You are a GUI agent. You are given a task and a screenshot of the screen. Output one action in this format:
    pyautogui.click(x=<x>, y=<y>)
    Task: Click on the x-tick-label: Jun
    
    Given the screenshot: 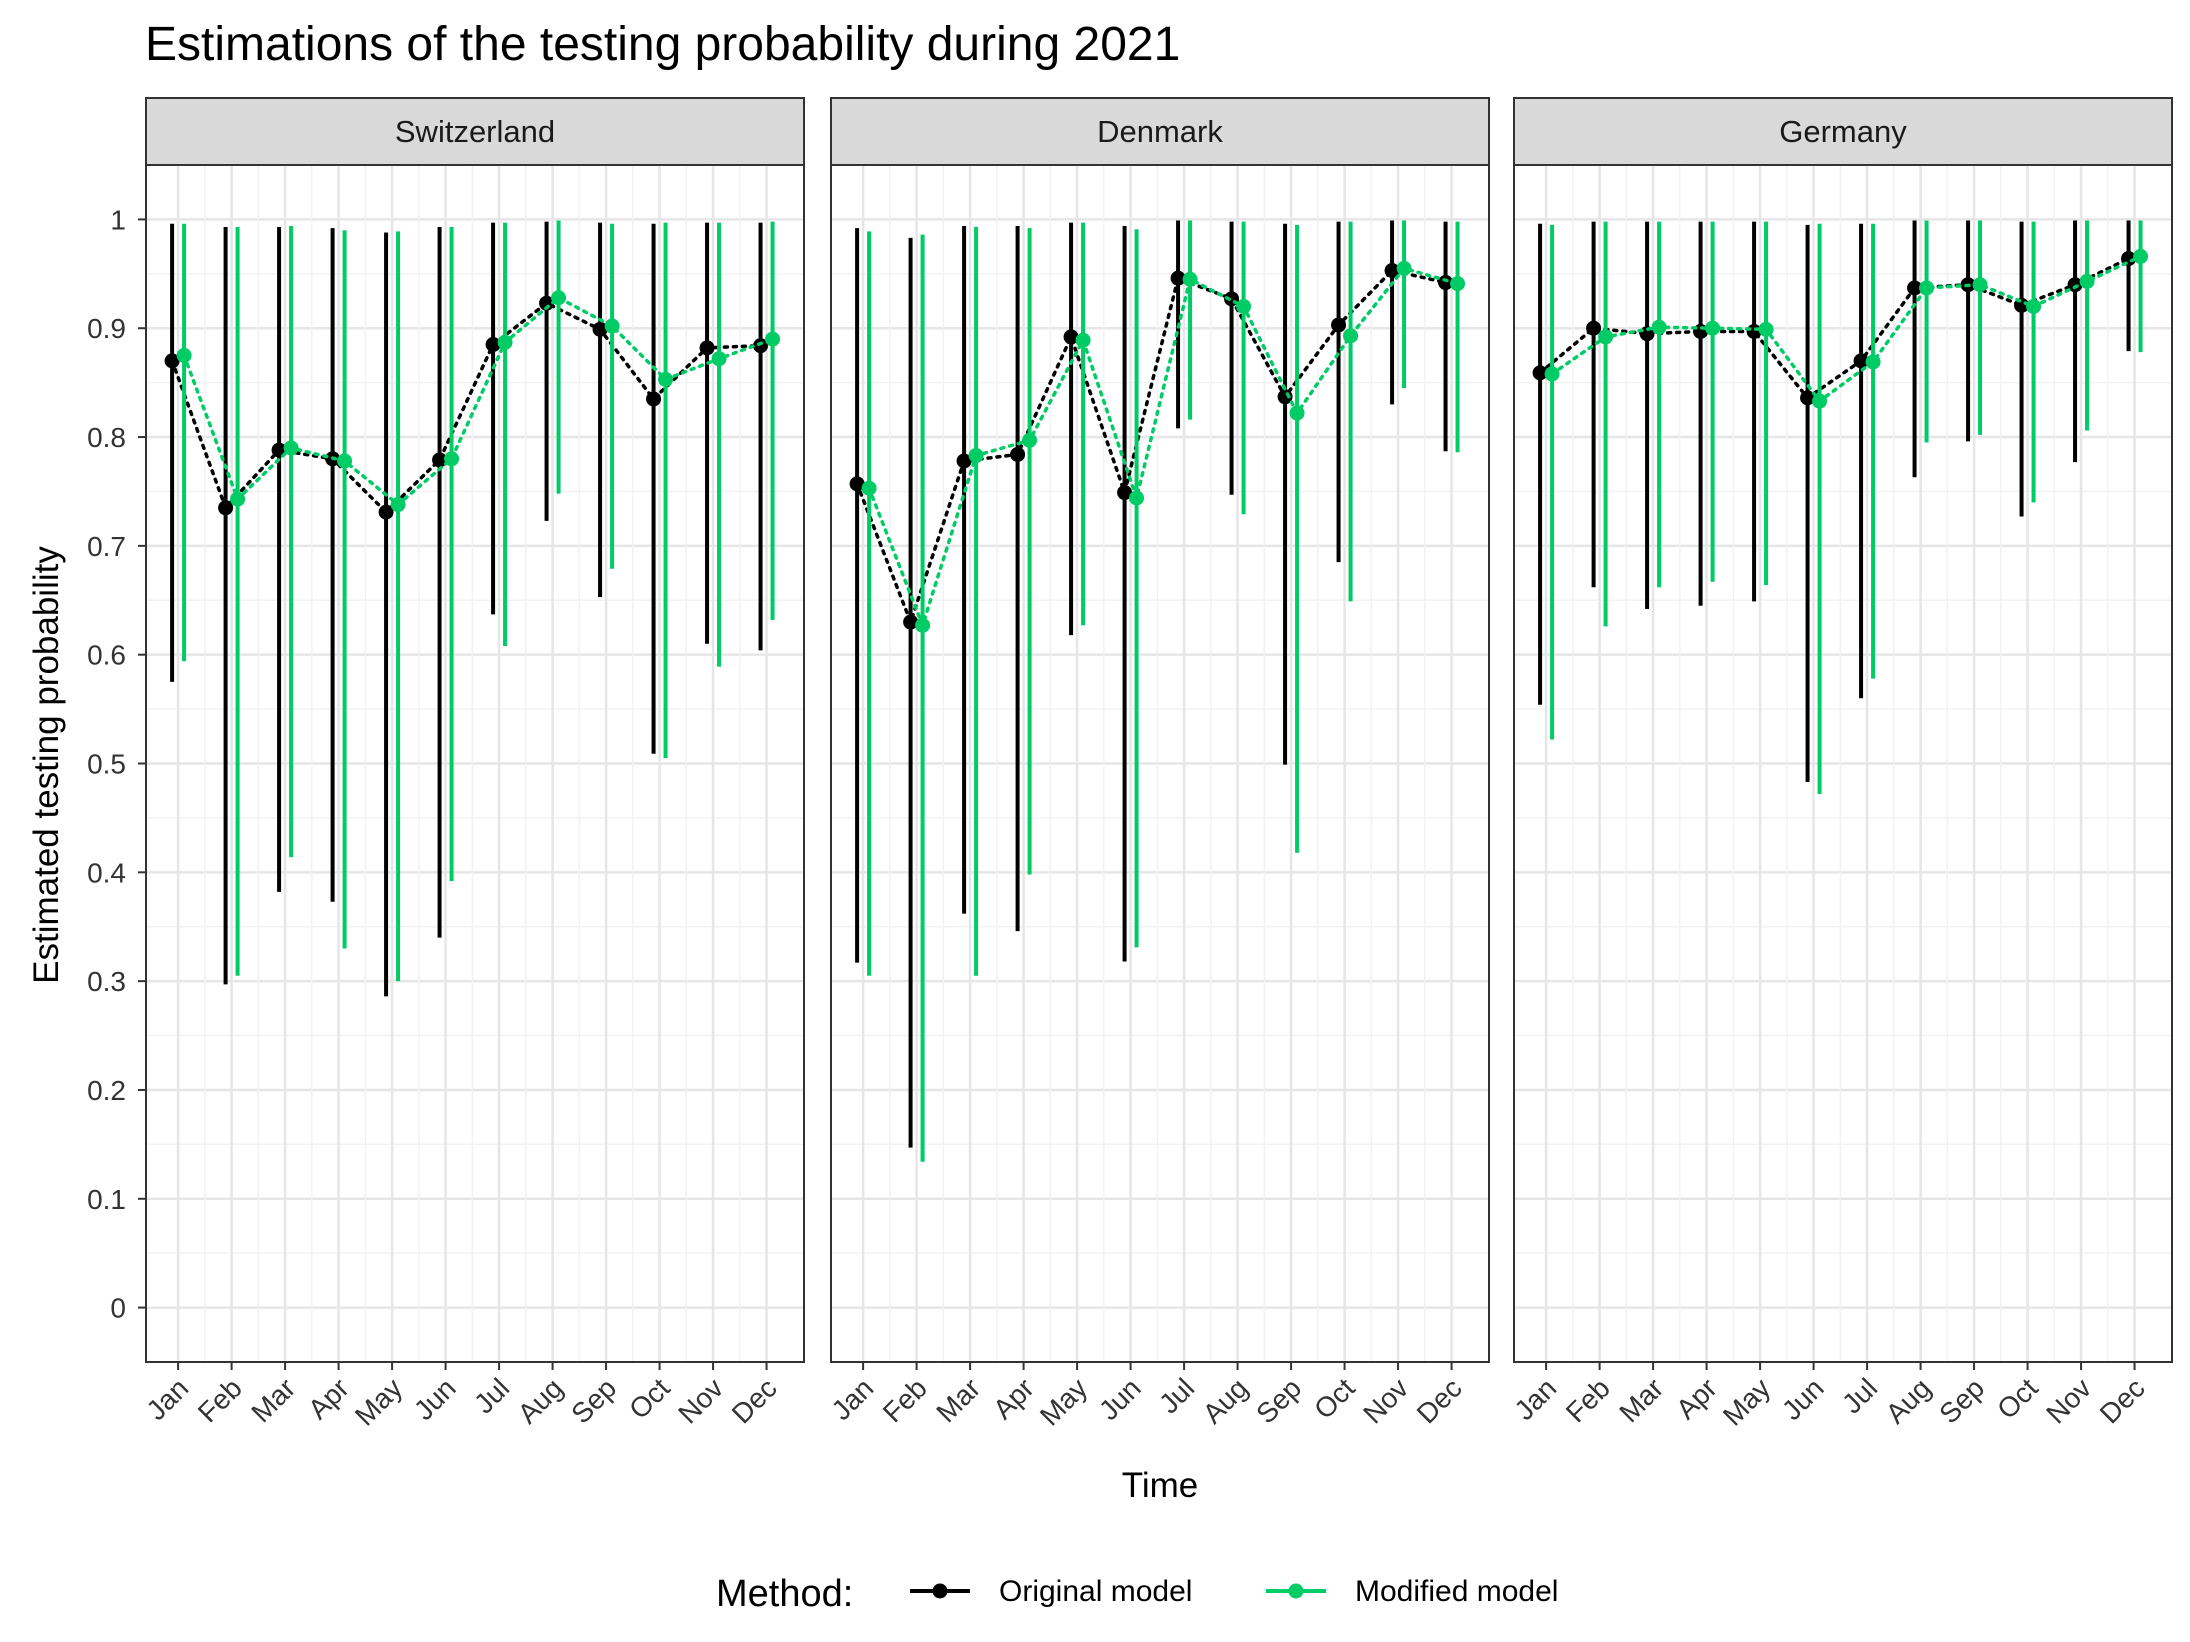 What is the action you would take?
    pyautogui.click(x=1120, y=1399)
    